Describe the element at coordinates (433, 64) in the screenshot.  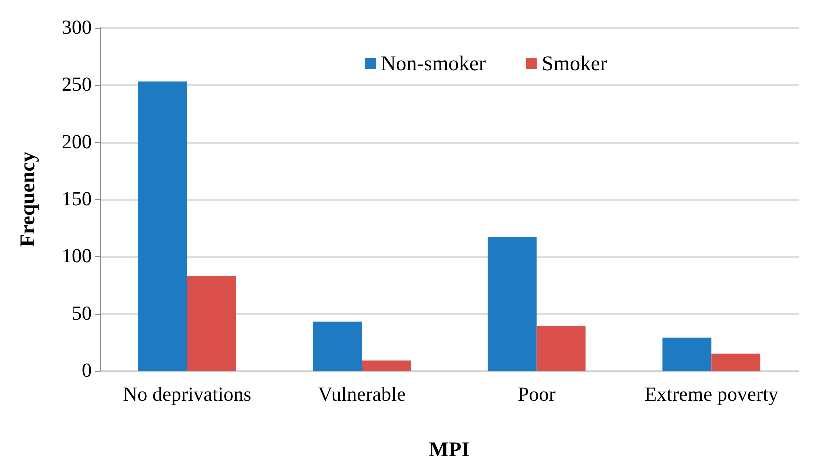
I see `legend-label: Non-smoker` at that location.